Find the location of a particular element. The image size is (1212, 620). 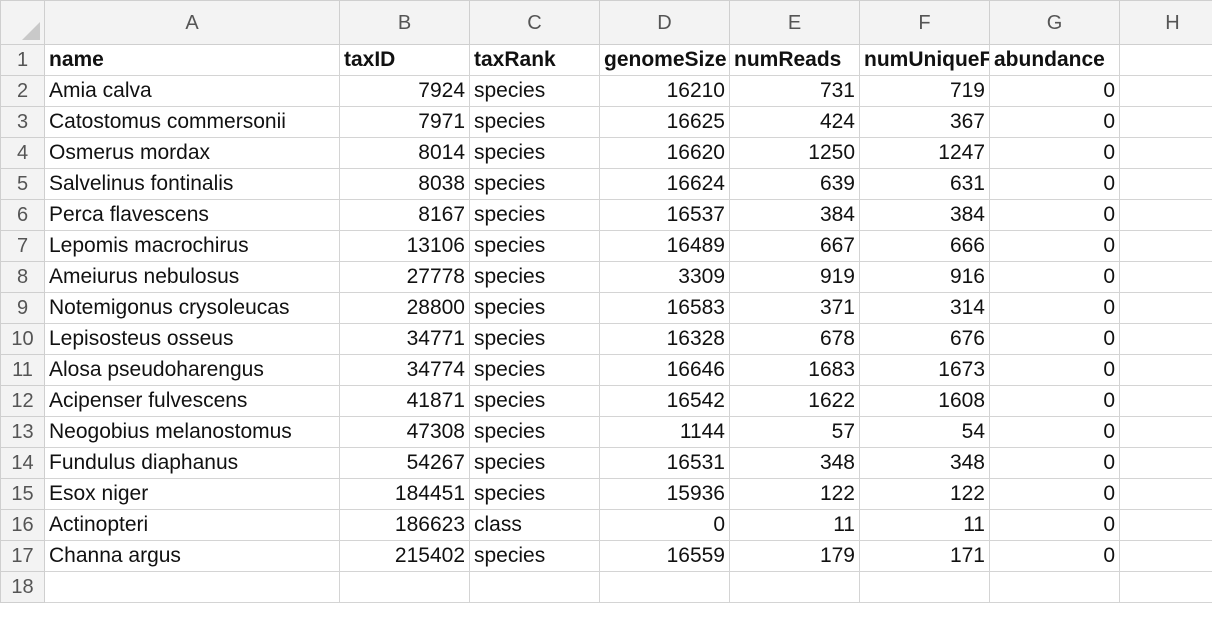

cell: 47308 is located at coordinates (404, 432).